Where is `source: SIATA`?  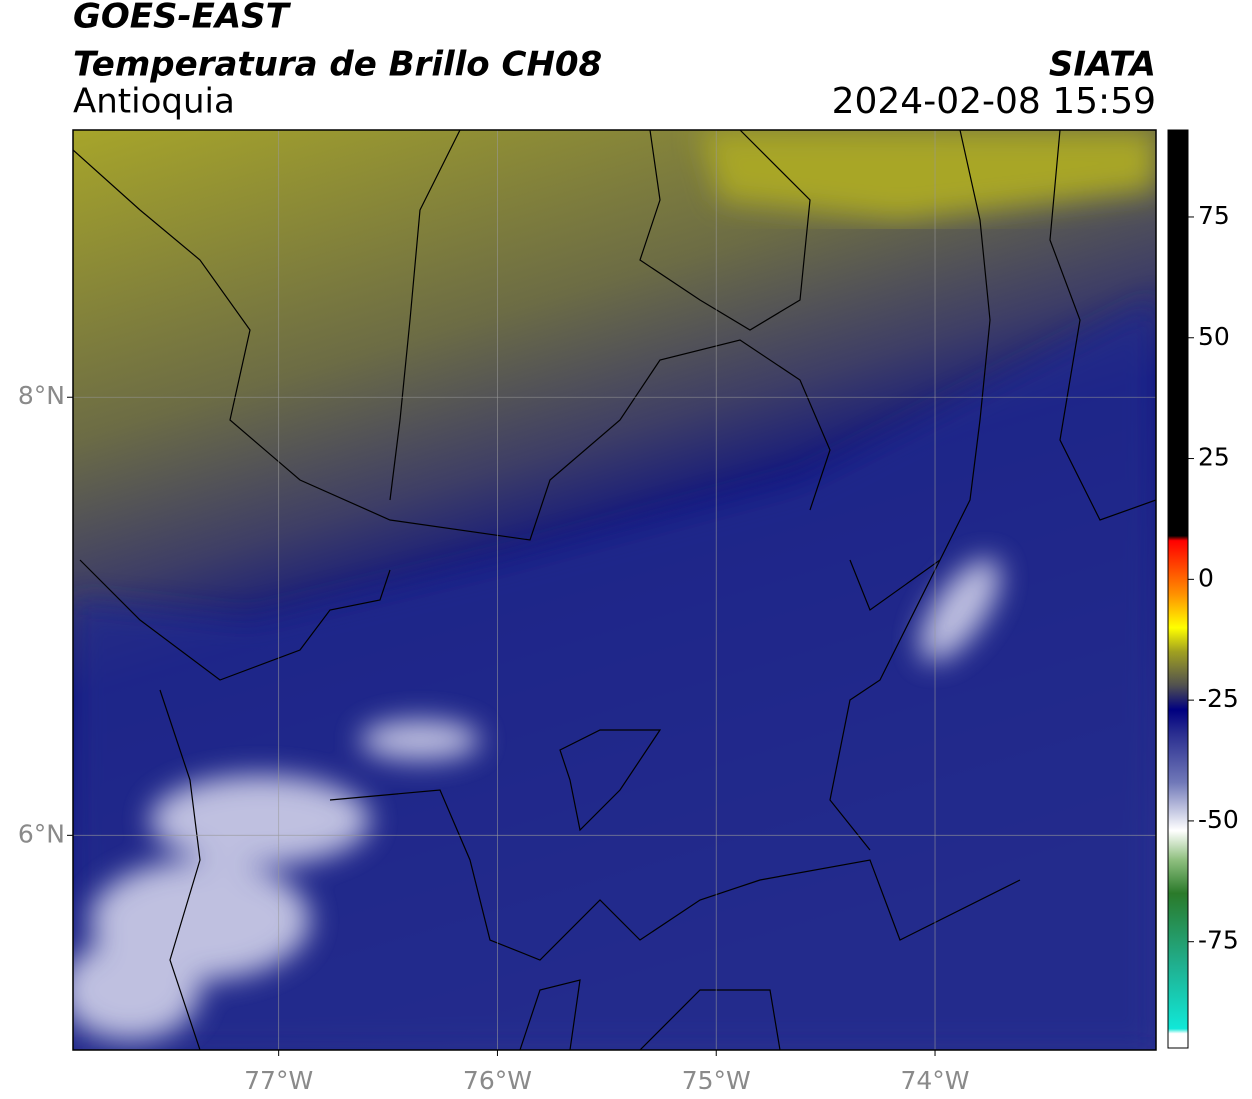
source: SIATA is located at coordinates (1102, 65).